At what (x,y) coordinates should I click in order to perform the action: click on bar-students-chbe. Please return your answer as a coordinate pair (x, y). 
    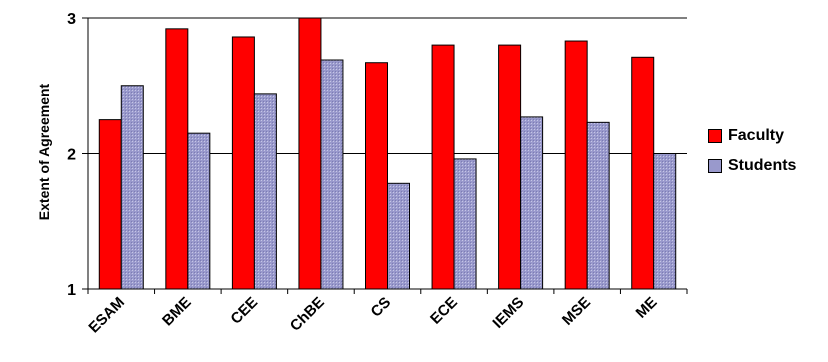
    Looking at the image, I should click on (332, 174).